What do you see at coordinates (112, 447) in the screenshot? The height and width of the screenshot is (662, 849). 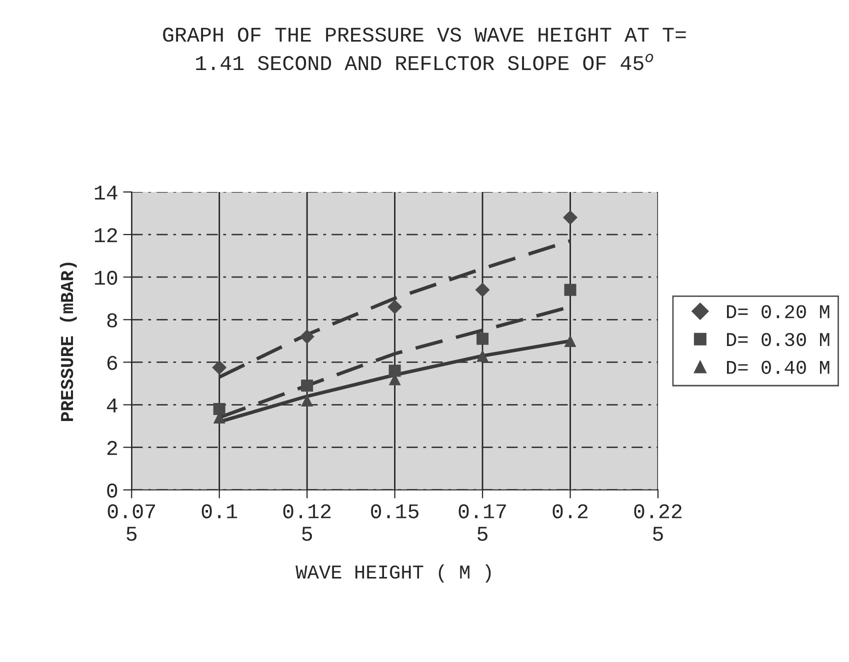 I see `y-tick-label: 2` at bounding box center [112, 447].